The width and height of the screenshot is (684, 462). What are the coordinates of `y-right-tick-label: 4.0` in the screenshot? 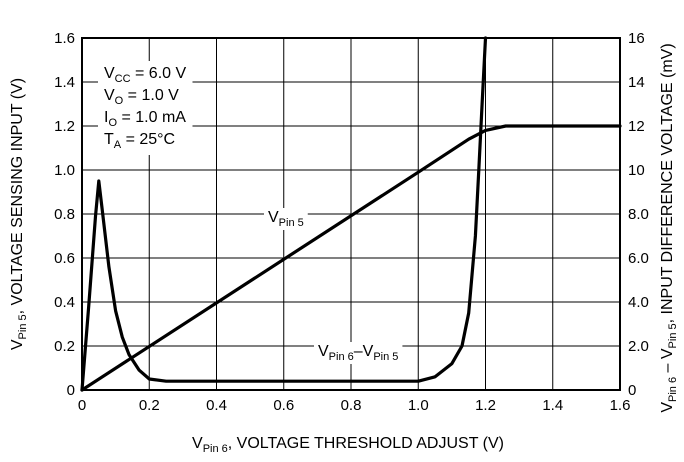 It's located at (638, 302).